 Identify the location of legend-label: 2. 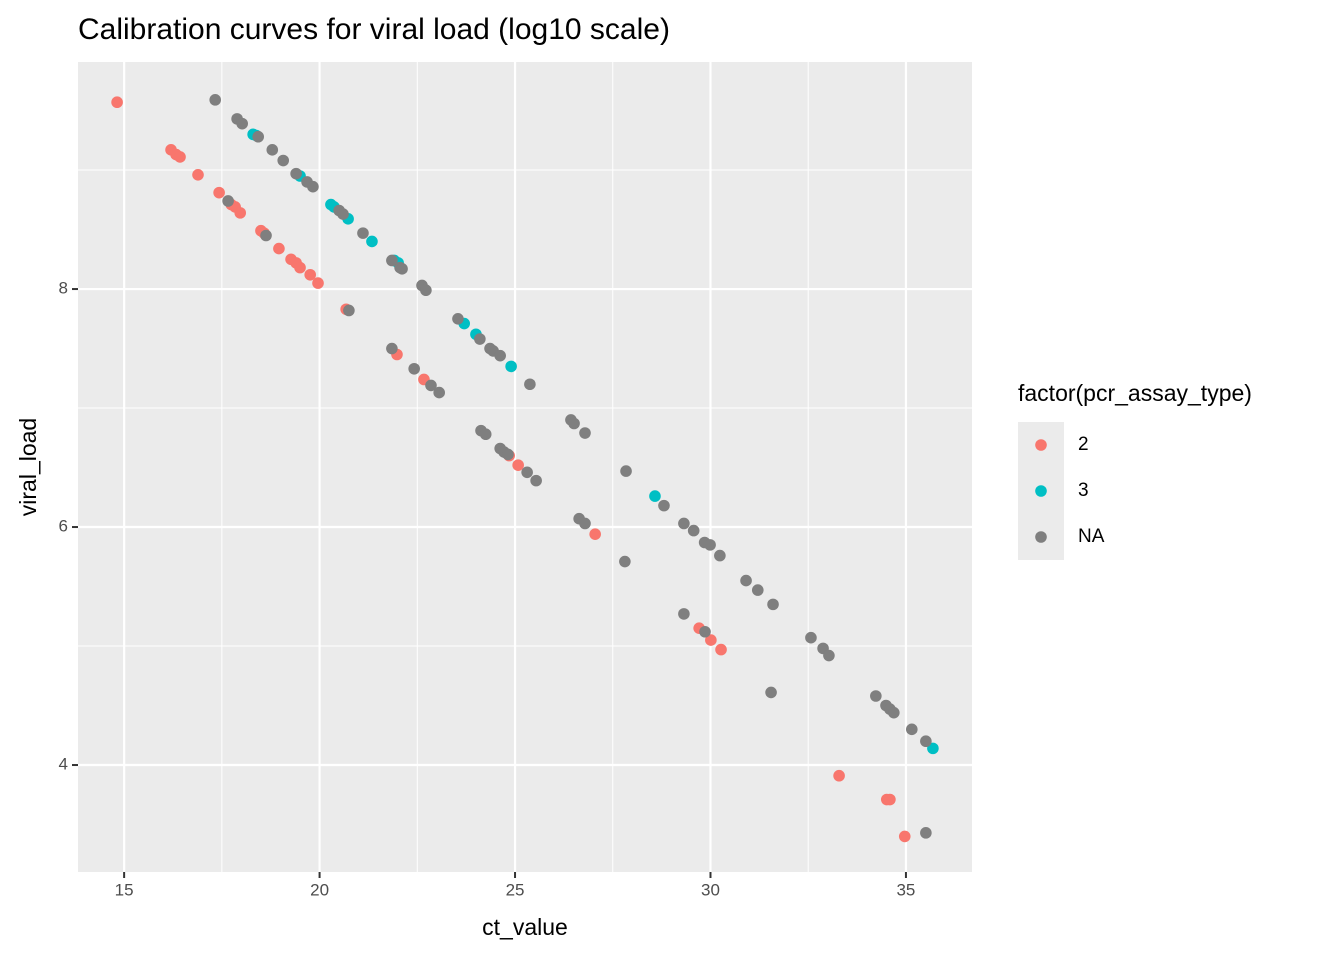
(1083, 444).